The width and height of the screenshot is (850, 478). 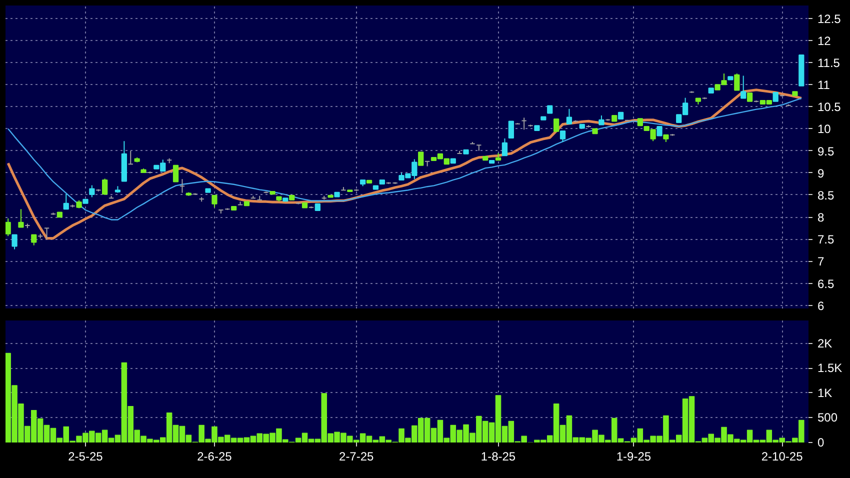 I want to click on y-tick-label: 10.5, so click(x=830, y=107).